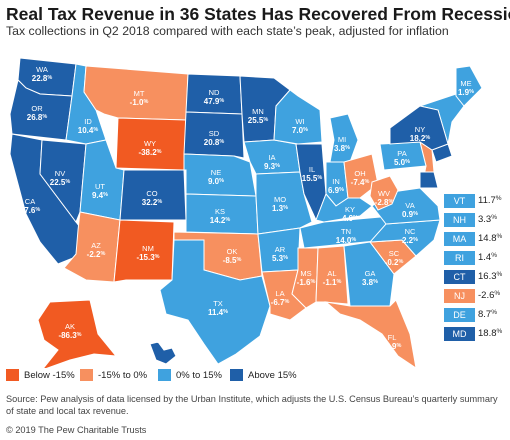  Describe the element at coordinates (280, 208) in the screenshot. I see `state-value-mo: 1.3%` at that location.